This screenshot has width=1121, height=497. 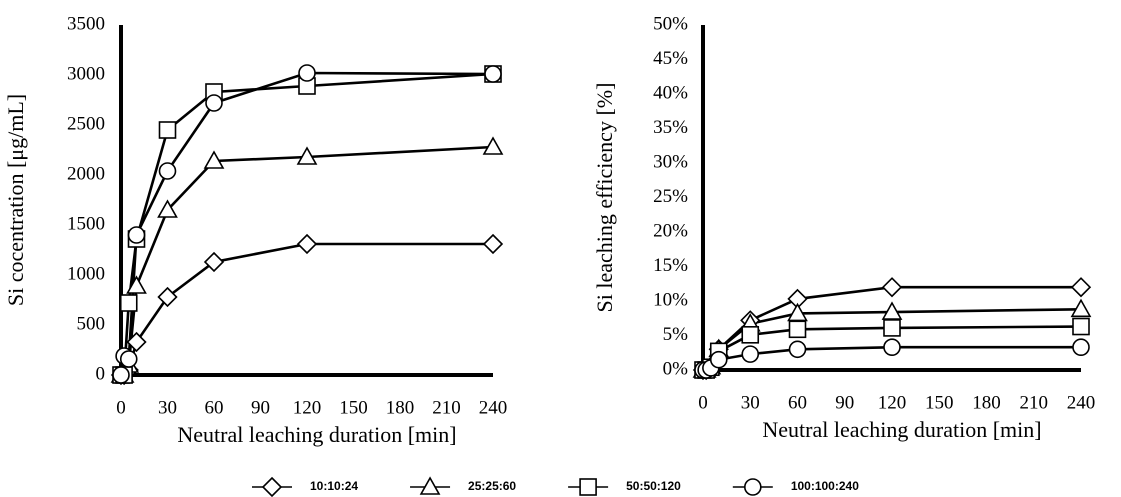 What do you see at coordinates (492, 486) in the screenshot?
I see `legend-label: 25:25:60` at bounding box center [492, 486].